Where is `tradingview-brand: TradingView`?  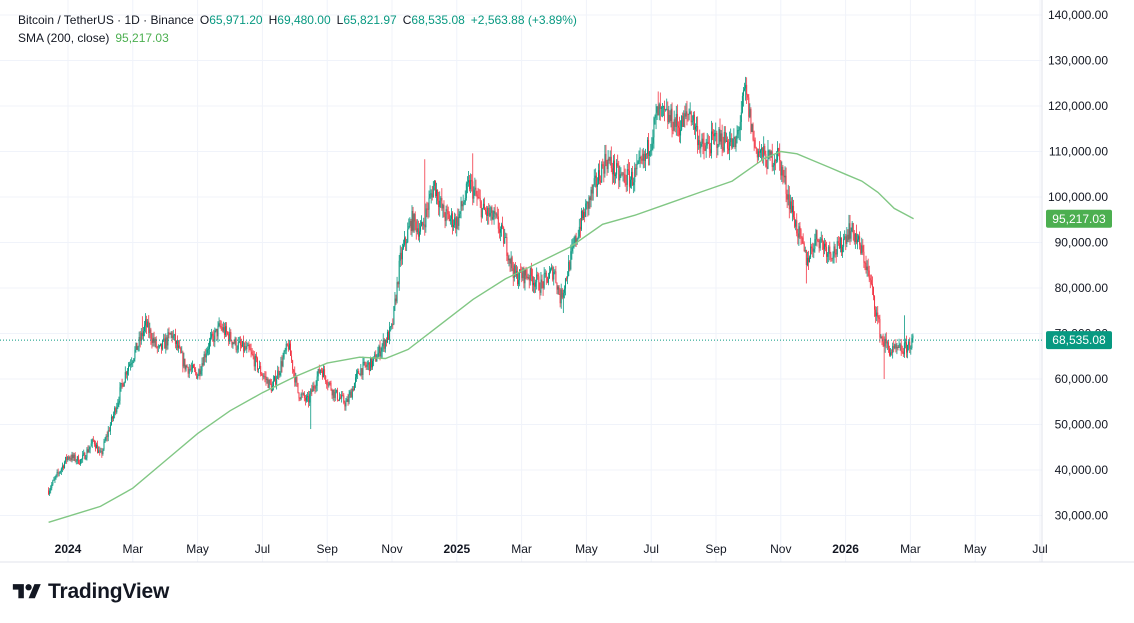 tradingview-brand: TradingView is located at coordinates (90, 592).